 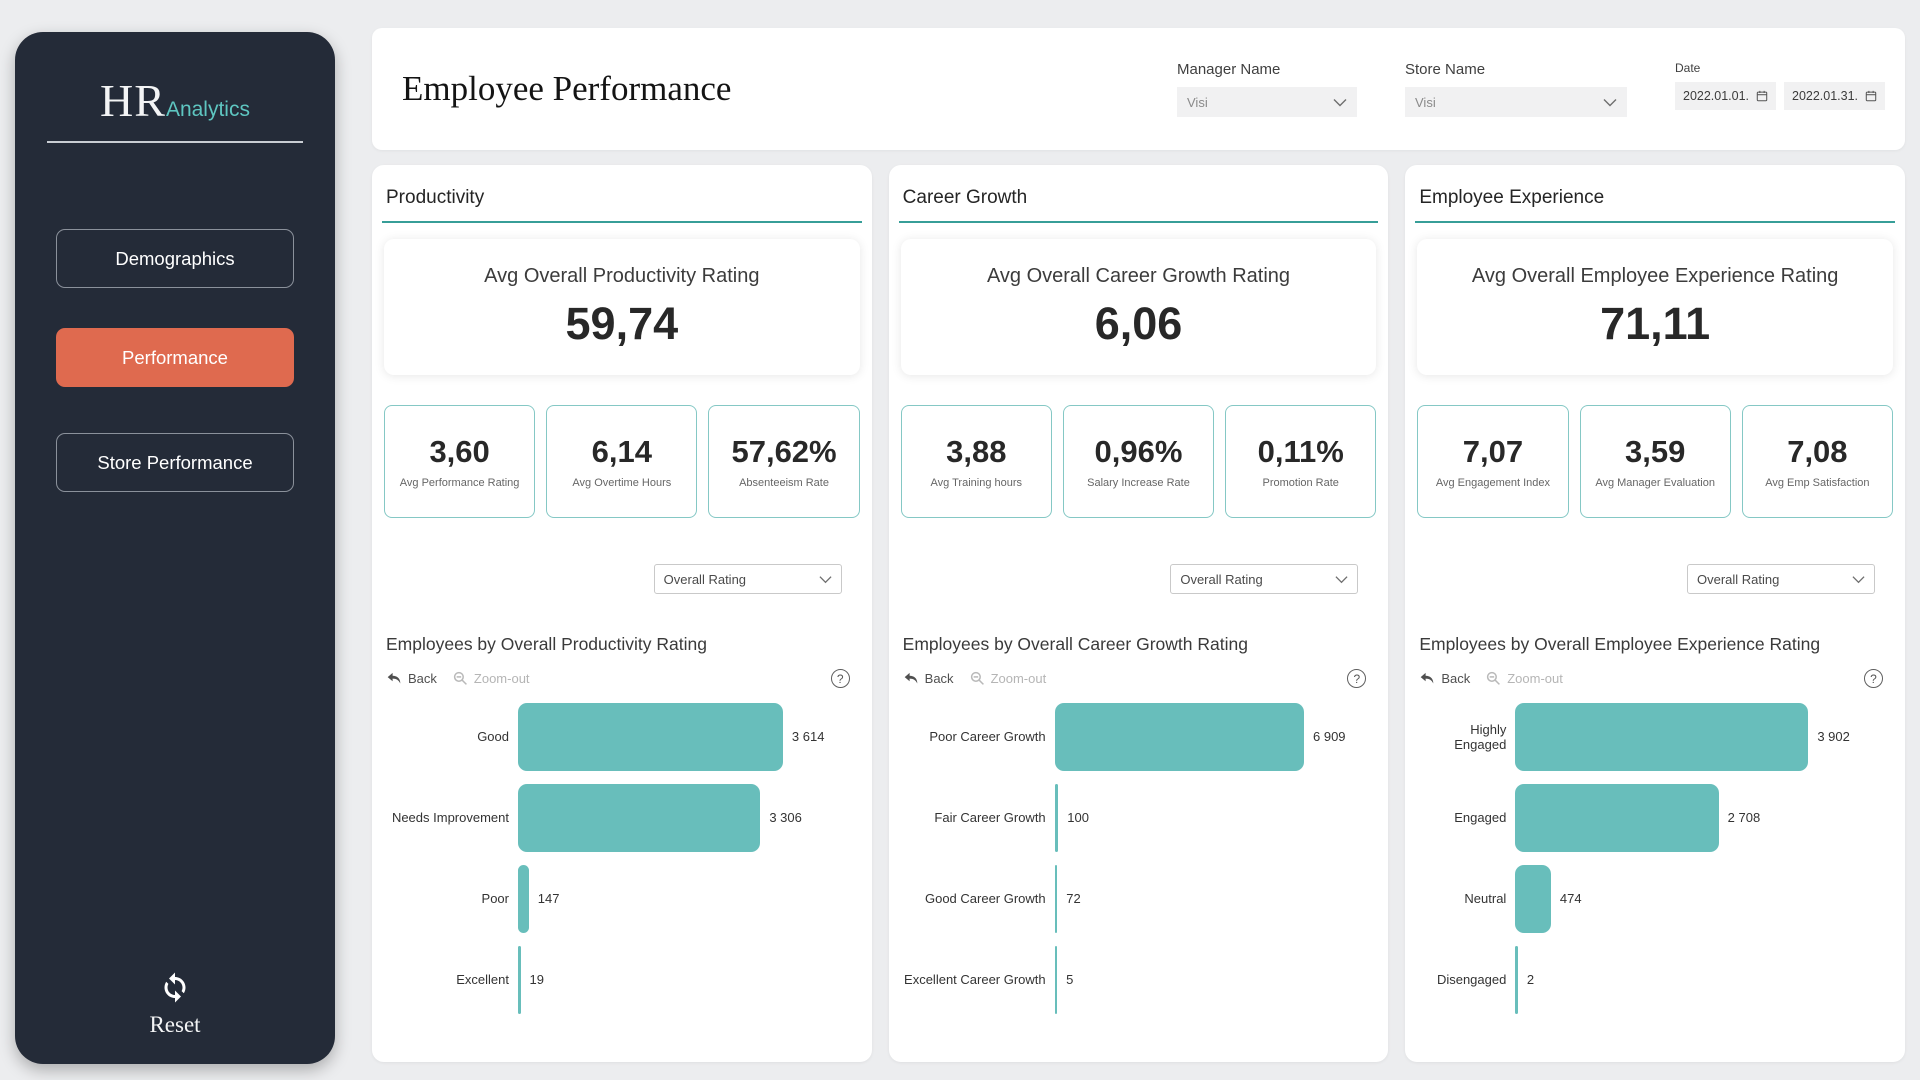 I want to click on bar-area: 2, so click(x=1703, y=979).